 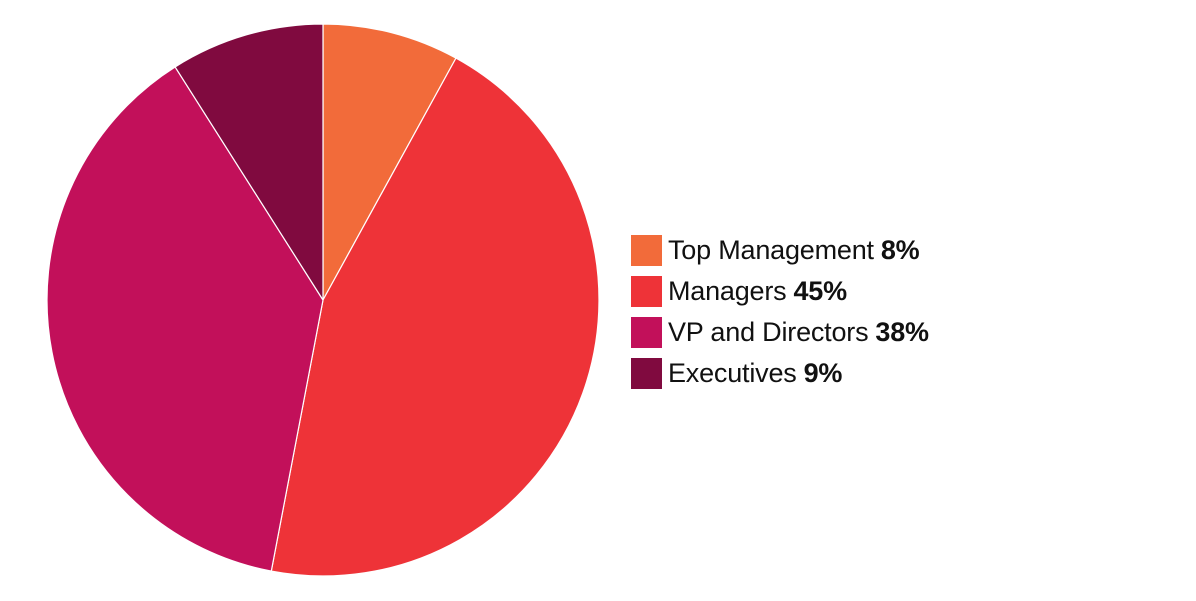 I want to click on legend-label: VP and Directors, so click(x=768, y=332).